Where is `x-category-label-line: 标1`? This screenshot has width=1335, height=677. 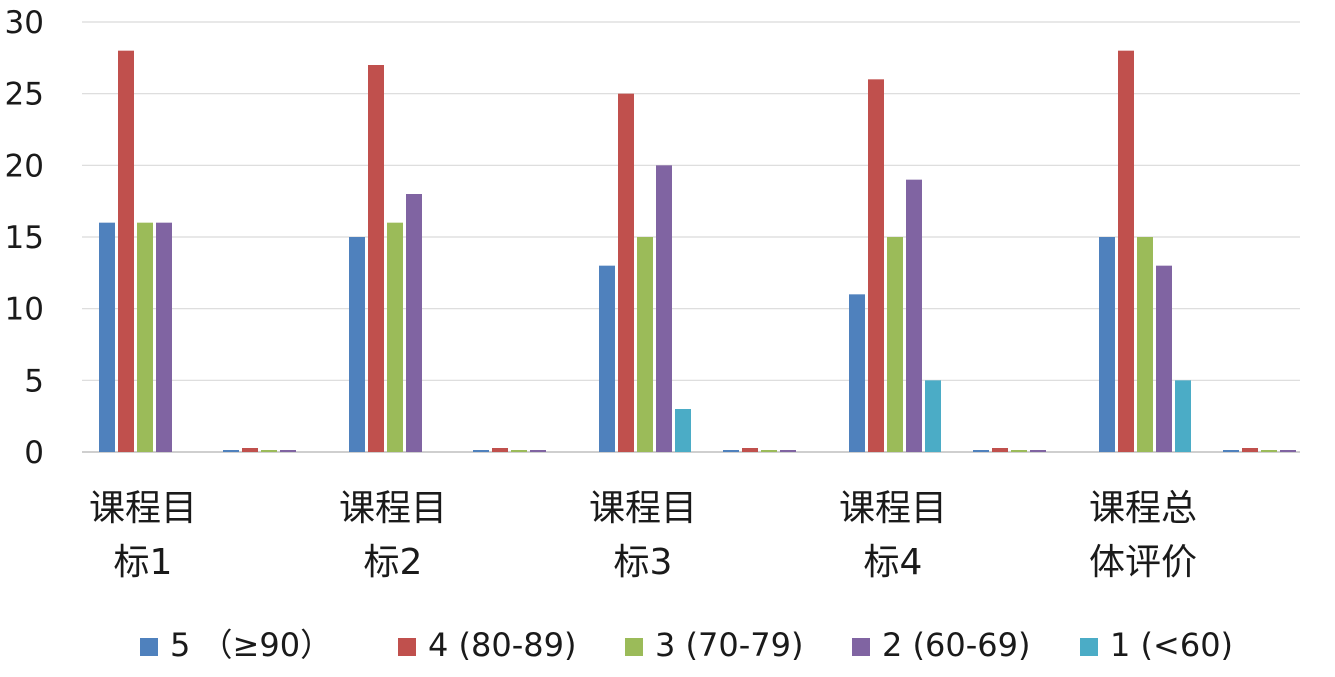 x-category-label-line: 标1 is located at coordinates (143, 562).